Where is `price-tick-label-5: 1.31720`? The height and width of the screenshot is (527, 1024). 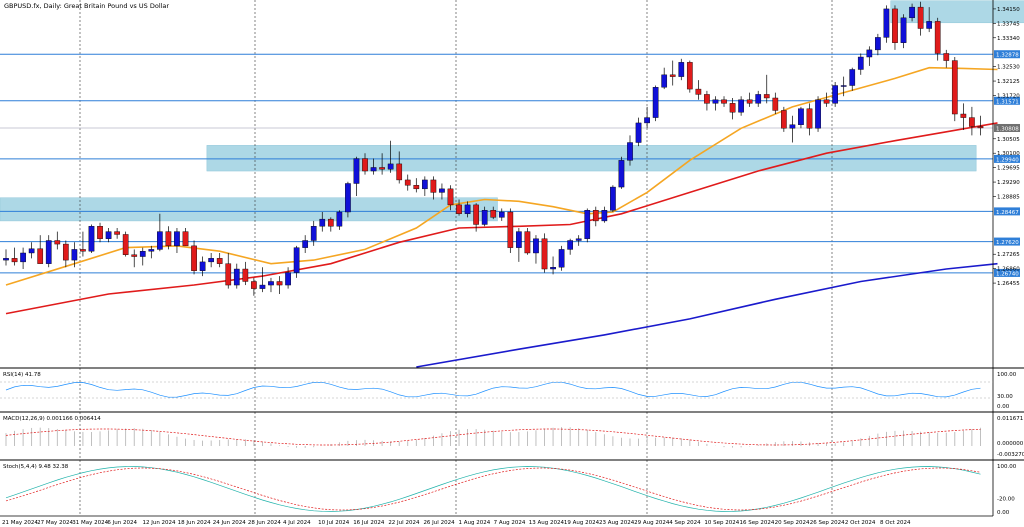 price-tick-label-5: 1.31720 is located at coordinates (1008, 96).